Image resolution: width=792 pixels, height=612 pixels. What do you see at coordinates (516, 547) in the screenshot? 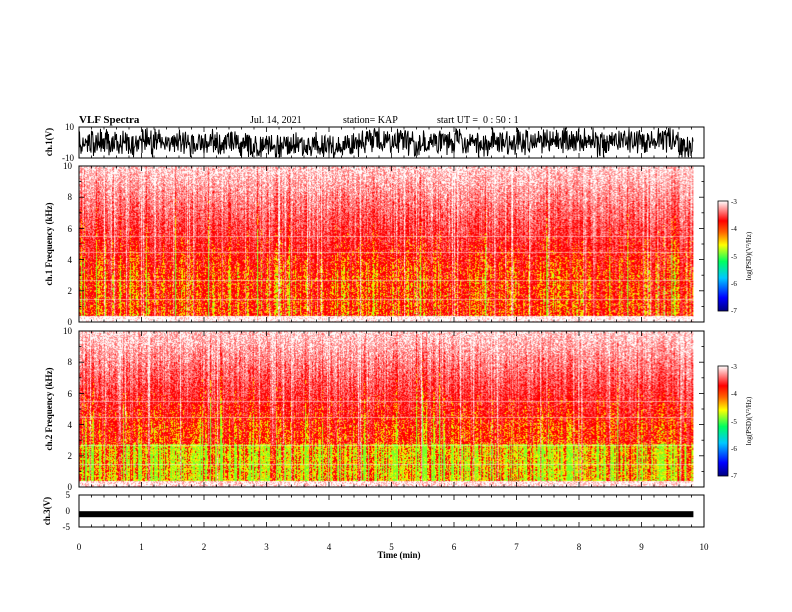
I see `xtick-7: 7` at bounding box center [516, 547].